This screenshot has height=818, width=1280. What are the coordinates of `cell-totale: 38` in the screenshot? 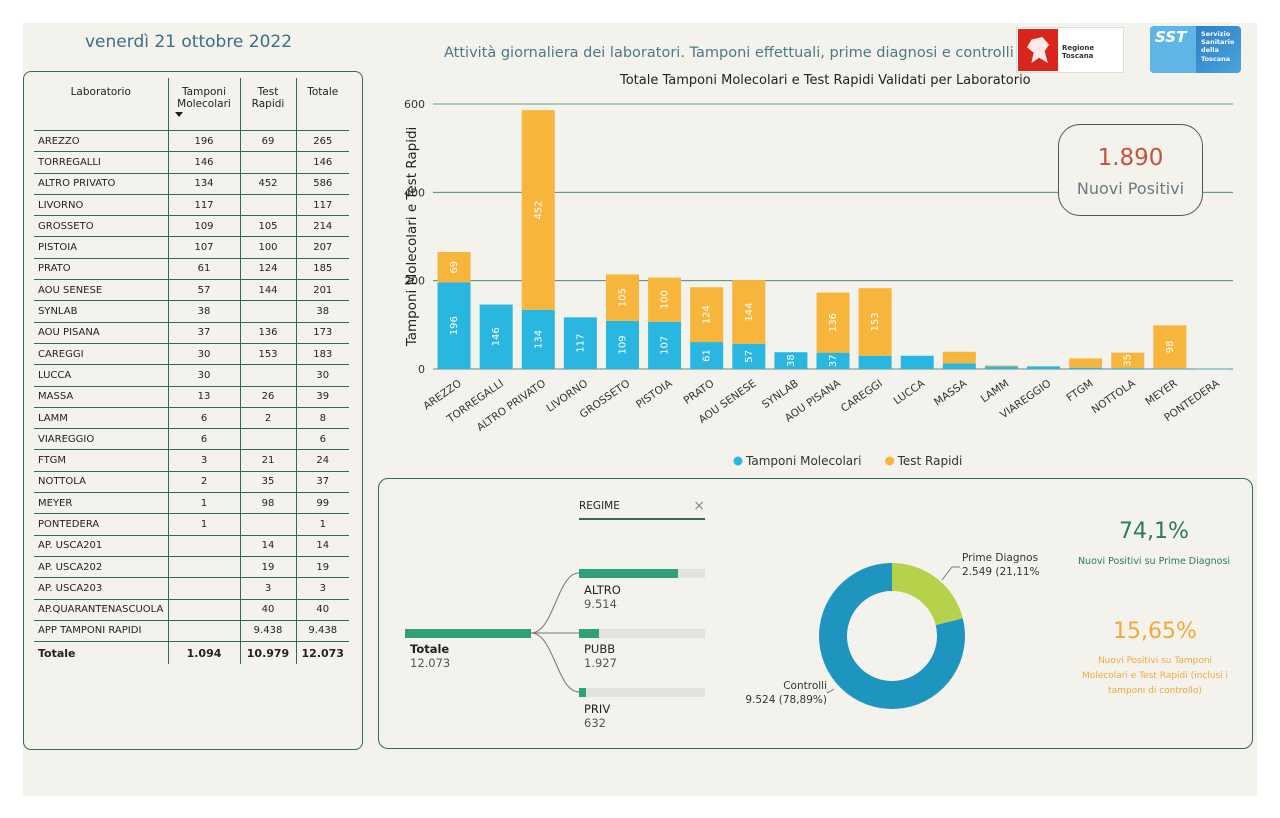 It's located at (322, 311).